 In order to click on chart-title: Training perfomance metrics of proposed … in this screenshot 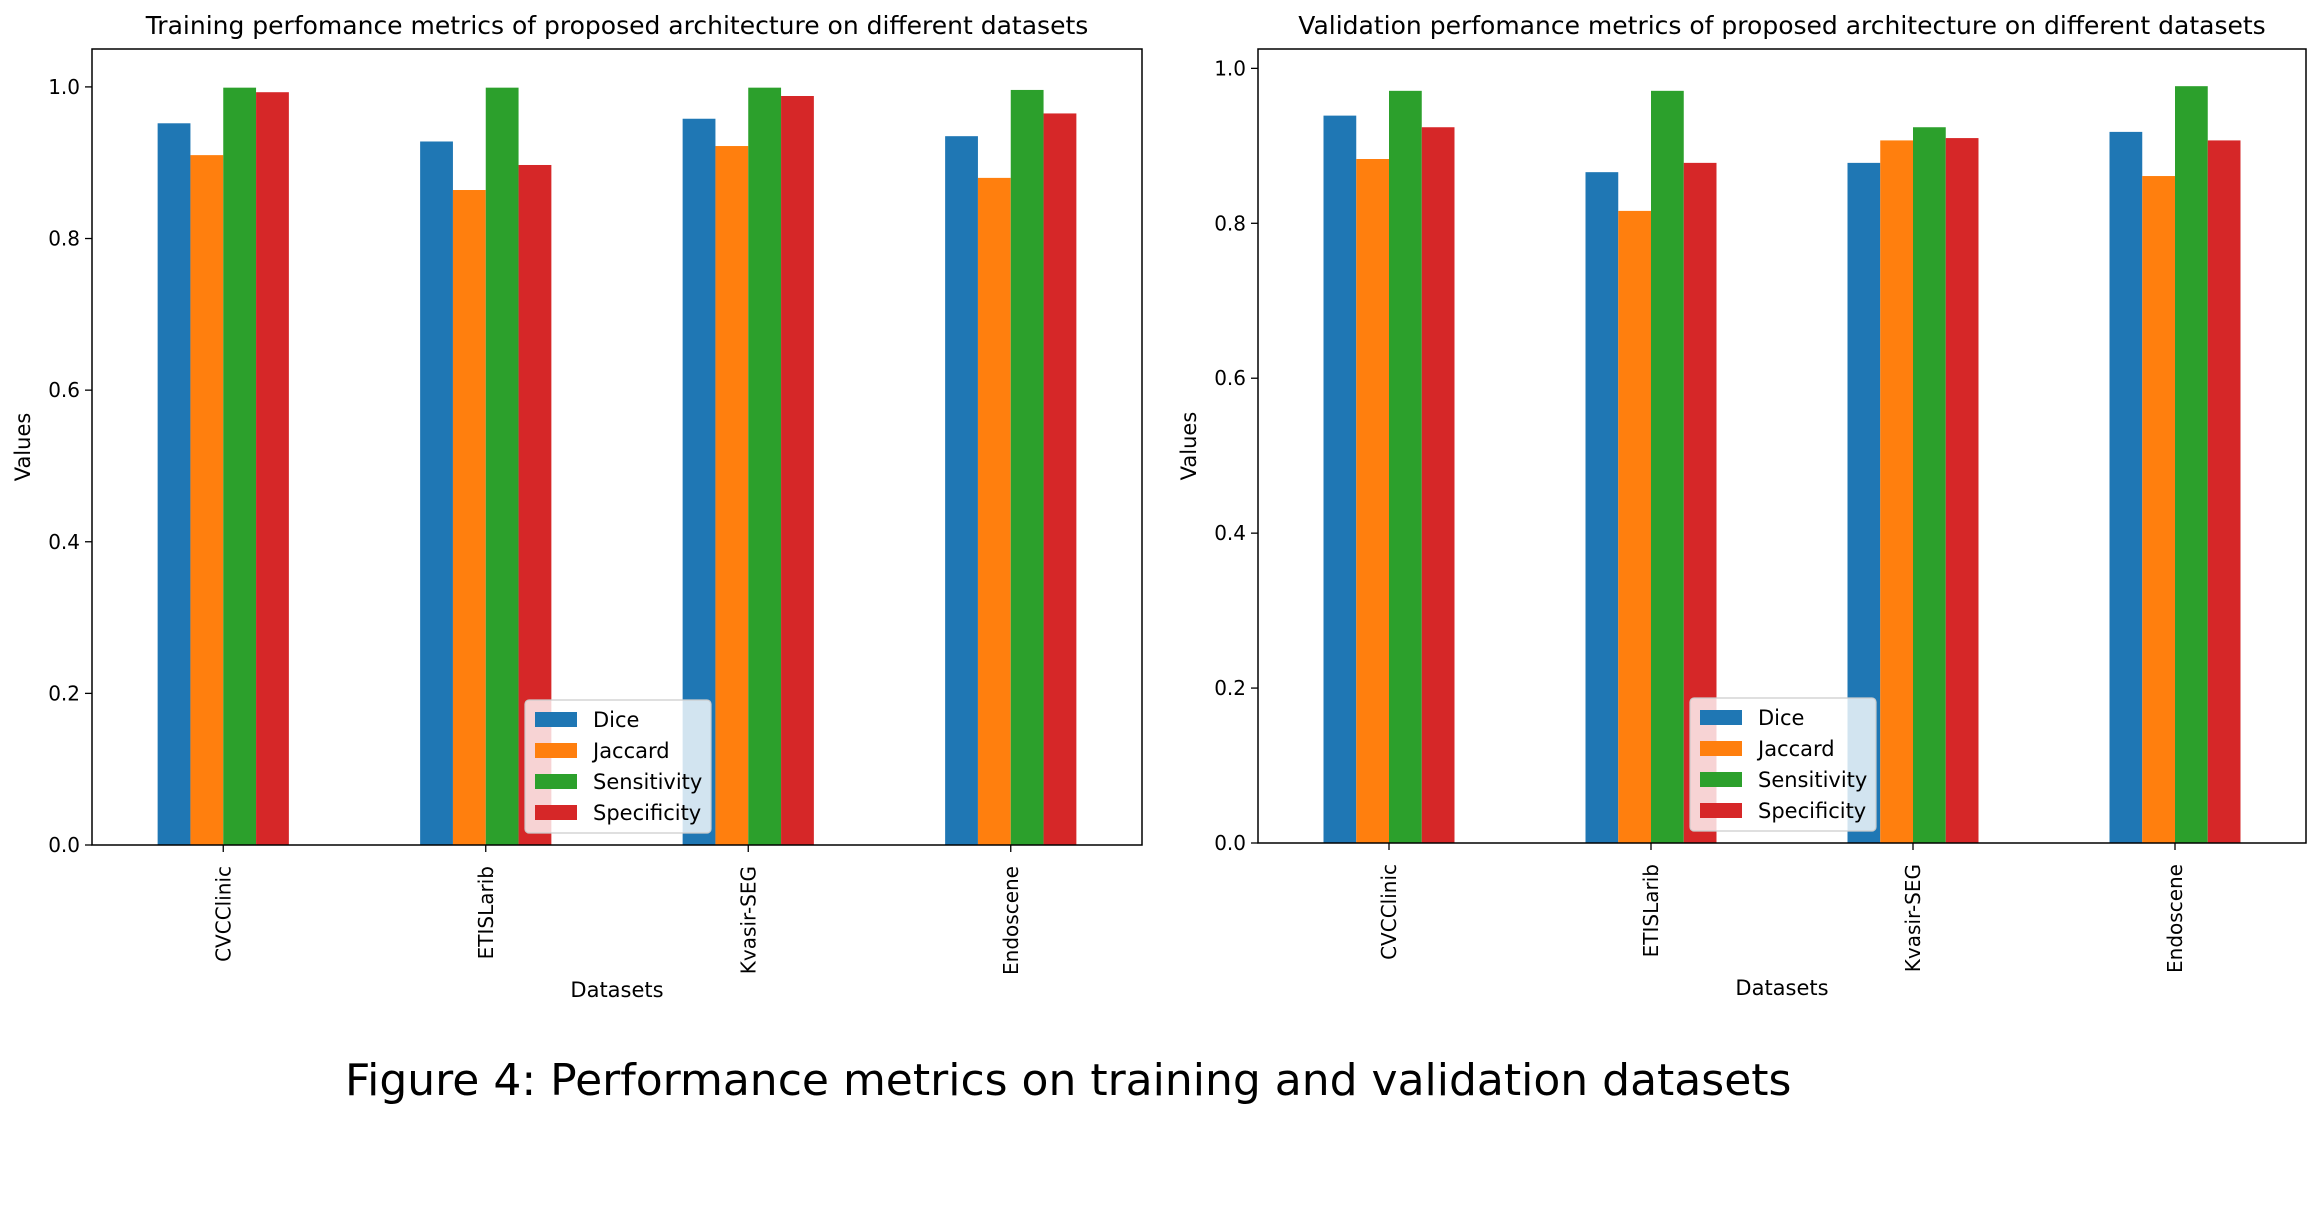, I will do `click(617, 25)`.